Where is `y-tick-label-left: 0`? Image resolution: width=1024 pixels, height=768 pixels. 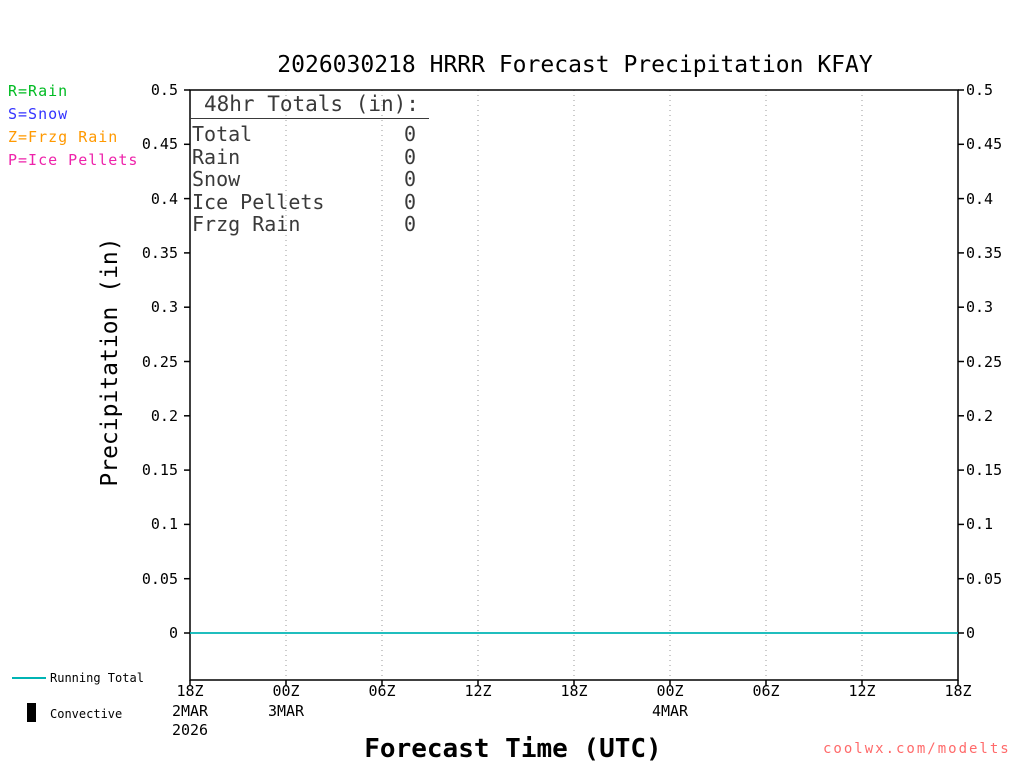 y-tick-label-left: 0 is located at coordinates (173, 633).